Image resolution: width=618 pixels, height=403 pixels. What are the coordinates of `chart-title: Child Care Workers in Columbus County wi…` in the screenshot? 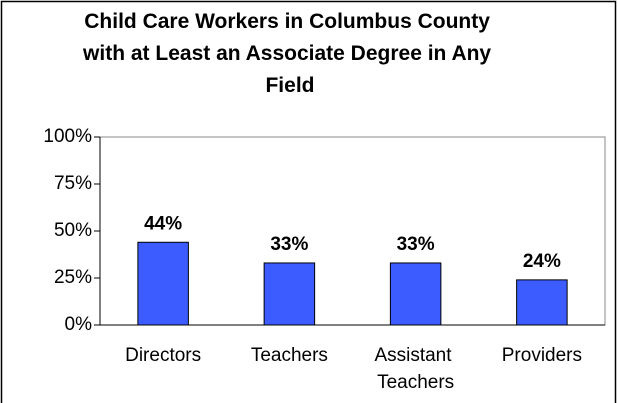 It's located at (289, 53).